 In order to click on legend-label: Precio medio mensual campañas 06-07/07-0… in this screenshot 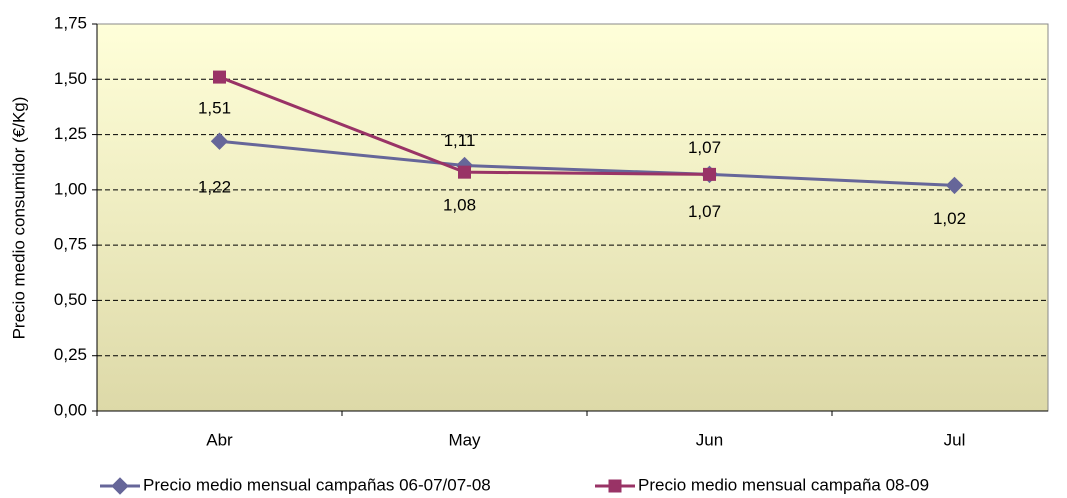, I will do `click(317, 484)`.